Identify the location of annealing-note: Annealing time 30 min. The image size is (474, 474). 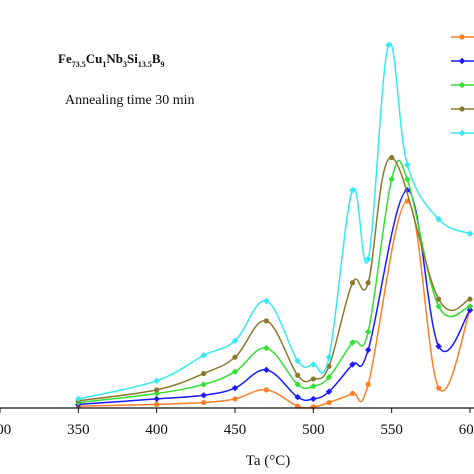
(129, 100).